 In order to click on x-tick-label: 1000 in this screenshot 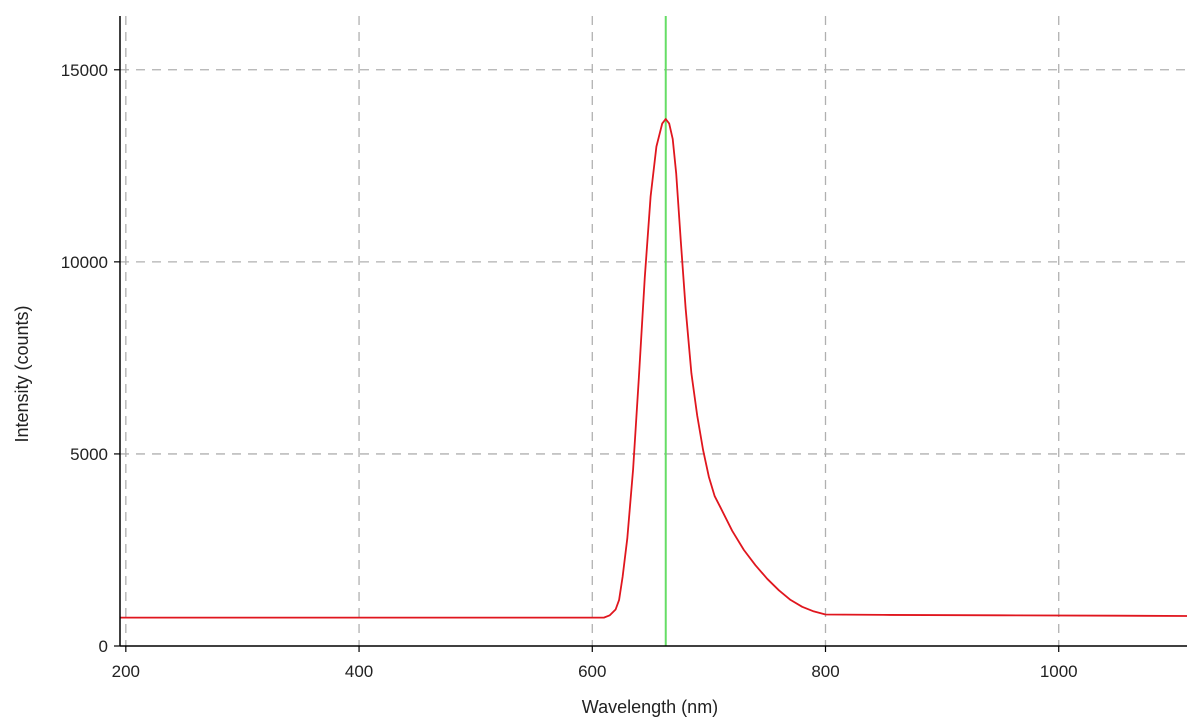, I will do `click(1059, 671)`.